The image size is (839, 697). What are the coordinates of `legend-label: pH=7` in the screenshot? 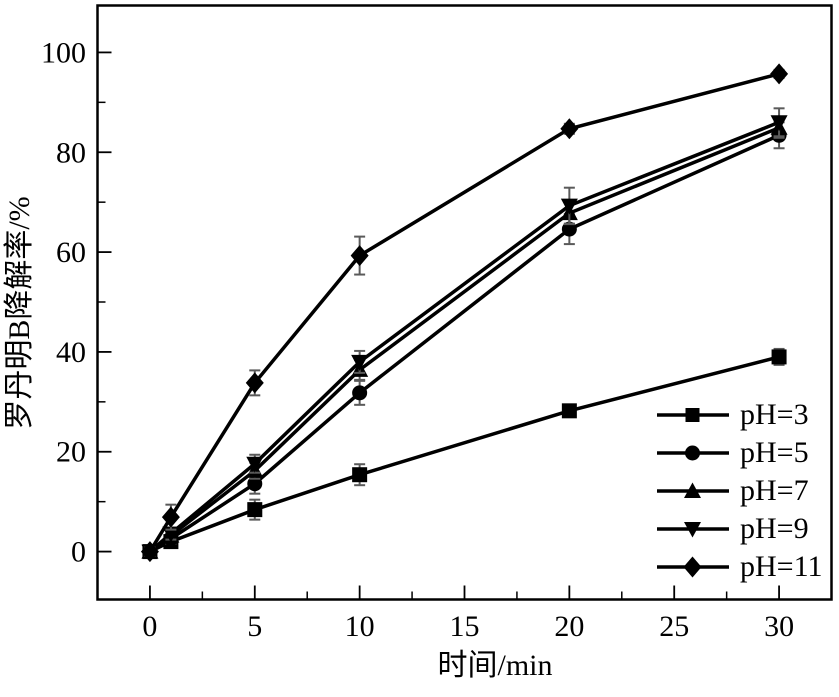 It's located at (774, 490).